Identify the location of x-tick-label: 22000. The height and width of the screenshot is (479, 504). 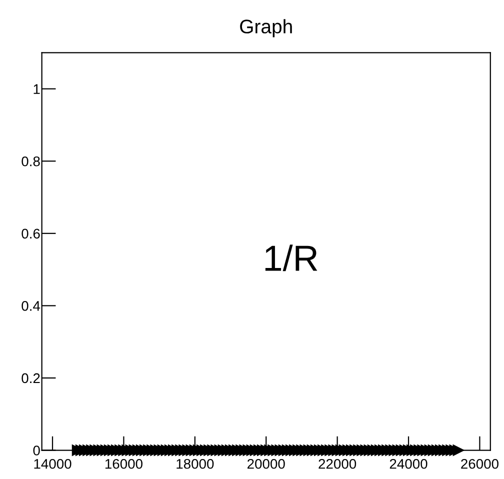
(337, 463).